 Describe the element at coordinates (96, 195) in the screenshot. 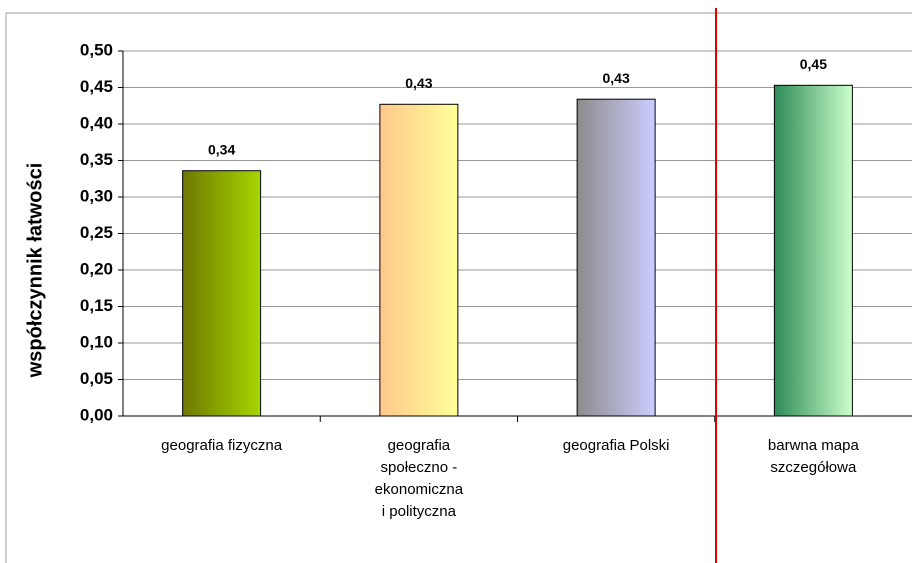

I see `y-tick-label: 0,30` at that location.